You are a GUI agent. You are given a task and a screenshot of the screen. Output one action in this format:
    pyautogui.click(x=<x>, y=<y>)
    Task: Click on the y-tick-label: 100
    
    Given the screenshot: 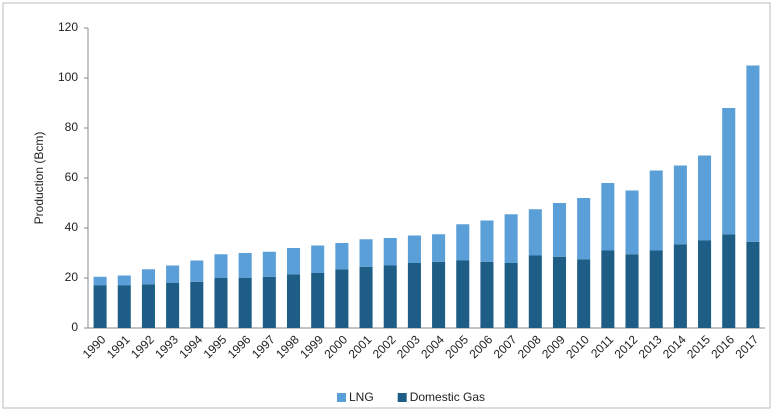 What is the action you would take?
    pyautogui.click(x=68, y=77)
    